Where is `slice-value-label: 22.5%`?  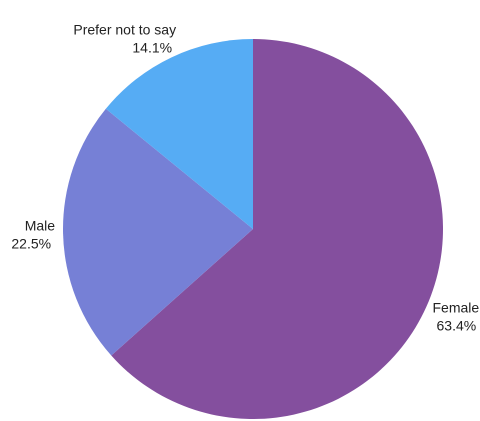 slice-value-label: 22.5% is located at coordinates (31, 244).